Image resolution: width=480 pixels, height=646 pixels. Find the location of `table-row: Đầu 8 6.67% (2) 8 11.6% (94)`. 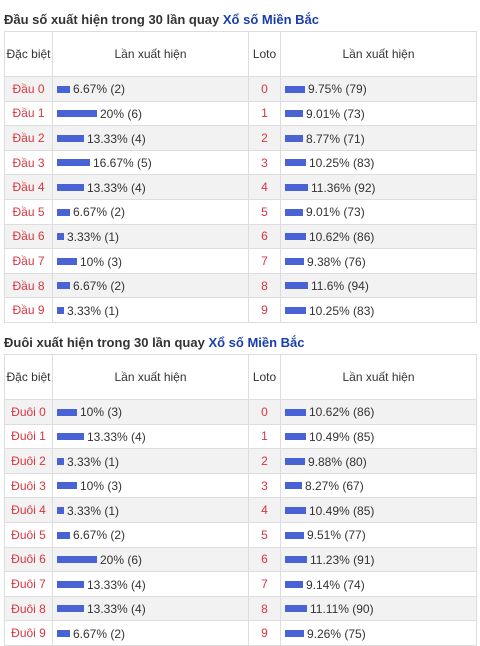

table-row: Đầu 8 6.67% (2) 8 11.6% (94) is located at coordinates (241, 285).